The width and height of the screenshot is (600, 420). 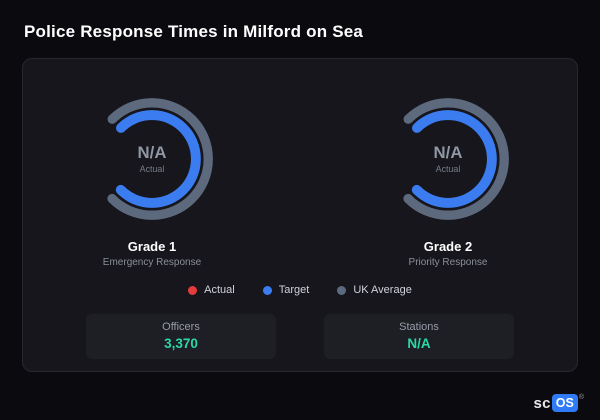 What do you see at coordinates (300, 336) in the screenshot?
I see `stats-row: Officers 3,370 Stations N/A` at bounding box center [300, 336].